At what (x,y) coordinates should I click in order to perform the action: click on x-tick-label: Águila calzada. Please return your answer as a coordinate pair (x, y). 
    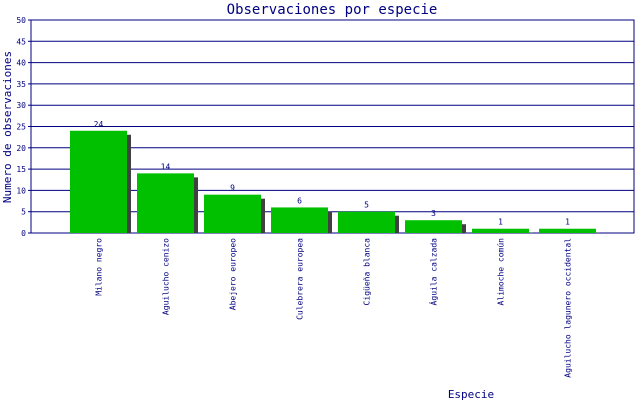
    Looking at the image, I should click on (433, 272).